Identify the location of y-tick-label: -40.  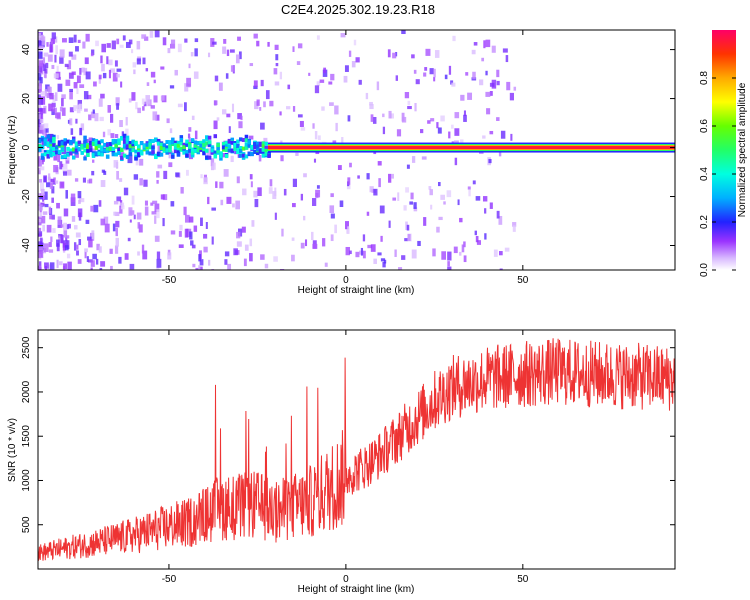
(26, 245).